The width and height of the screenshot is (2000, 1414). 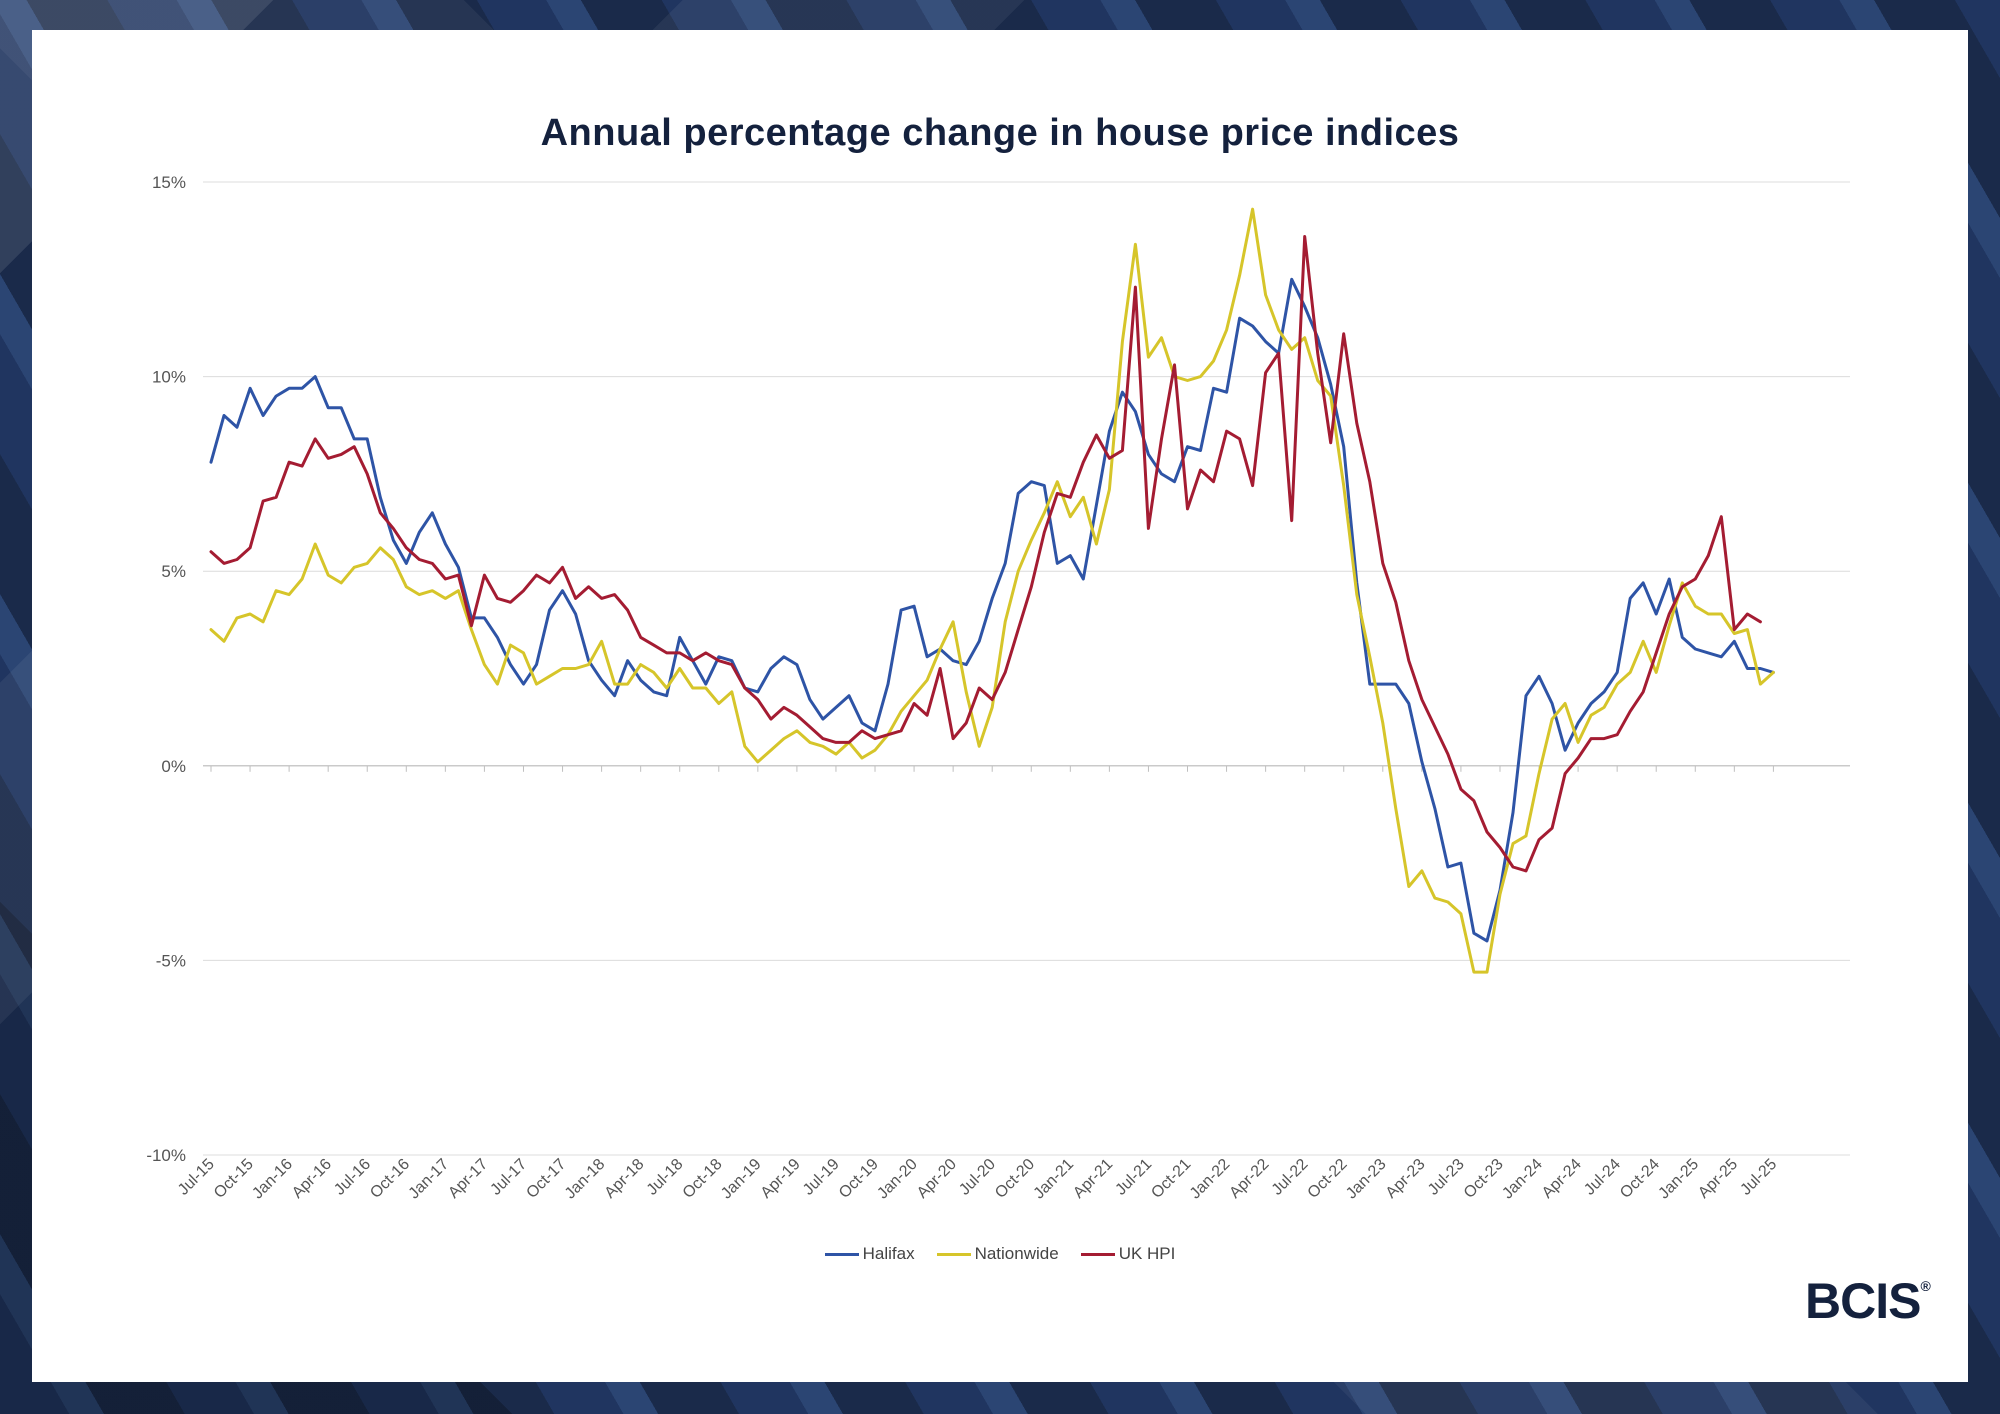 I want to click on legend-item-halifax: Halifax, so click(x=869, y=1254).